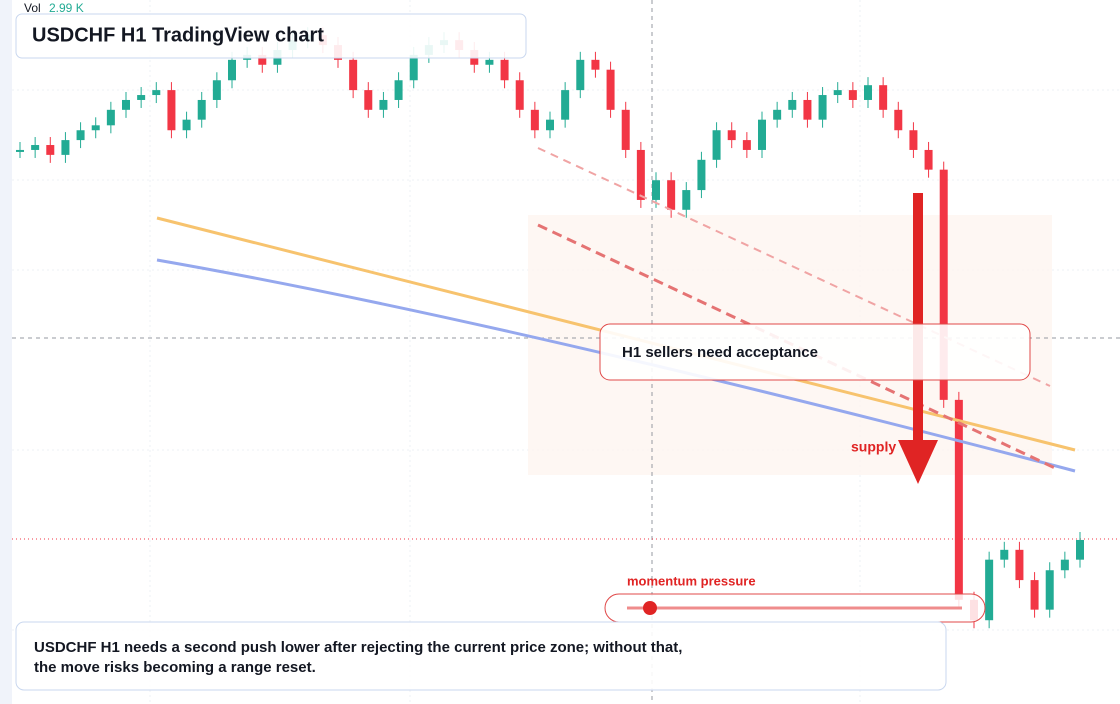 This screenshot has height=704, width=1120. Describe the element at coordinates (918, 318) in the screenshot. I see `arrow-shaft` at that location.